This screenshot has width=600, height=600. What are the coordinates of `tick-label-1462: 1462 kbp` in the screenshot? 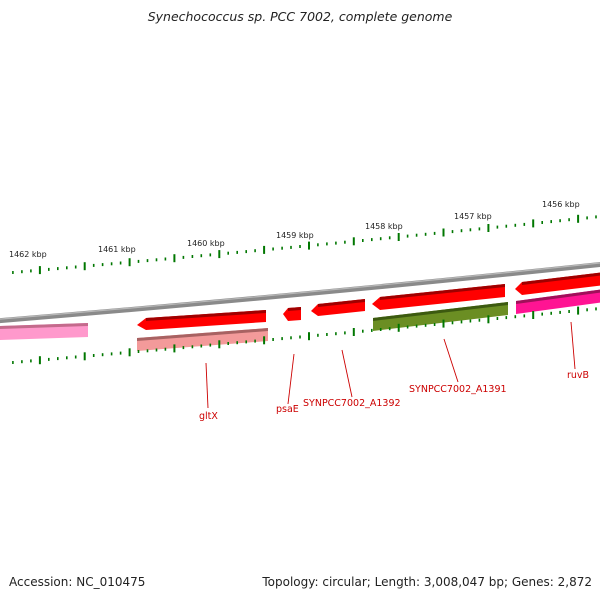 It's located at (28, 254).